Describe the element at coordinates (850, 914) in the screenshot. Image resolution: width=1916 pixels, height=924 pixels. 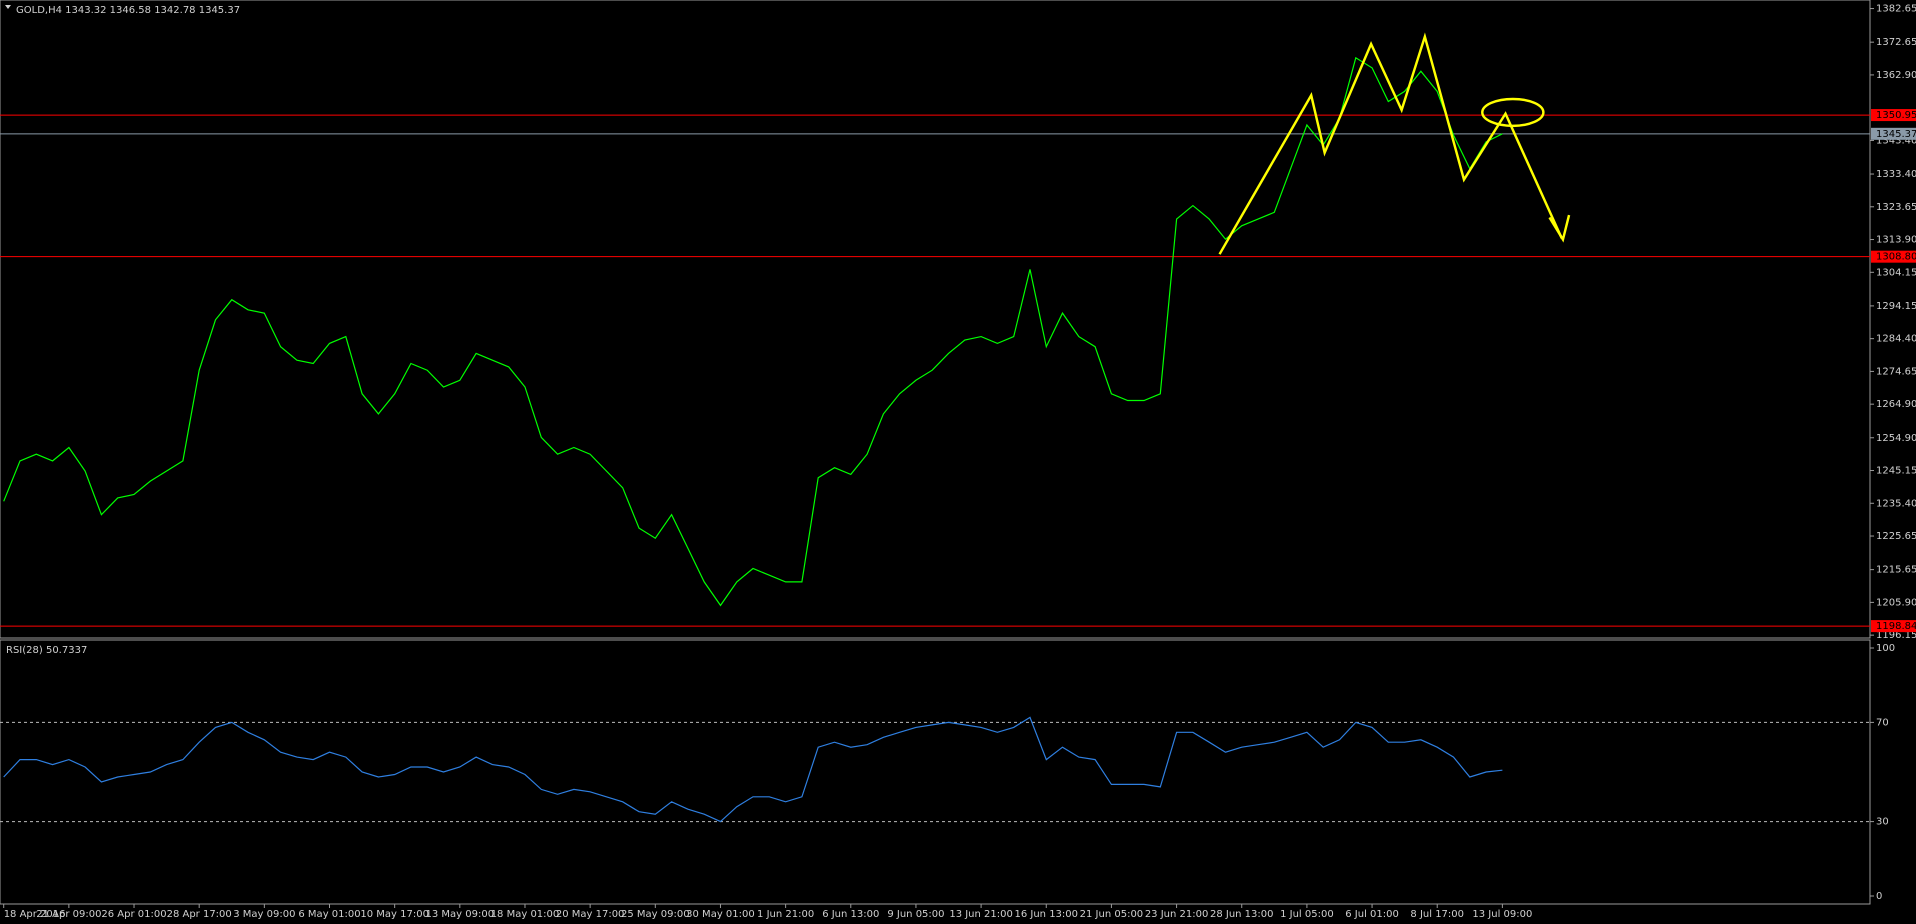
I see `x-tick-label: 6 Jun 13:00` at that location.